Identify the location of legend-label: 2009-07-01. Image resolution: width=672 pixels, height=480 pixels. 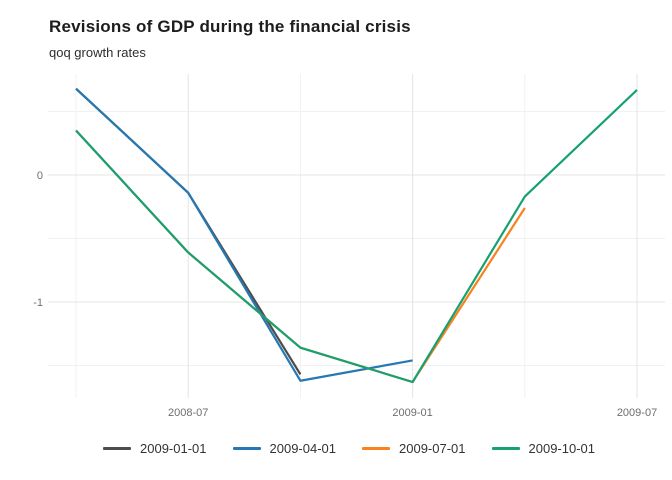
(432, 448).